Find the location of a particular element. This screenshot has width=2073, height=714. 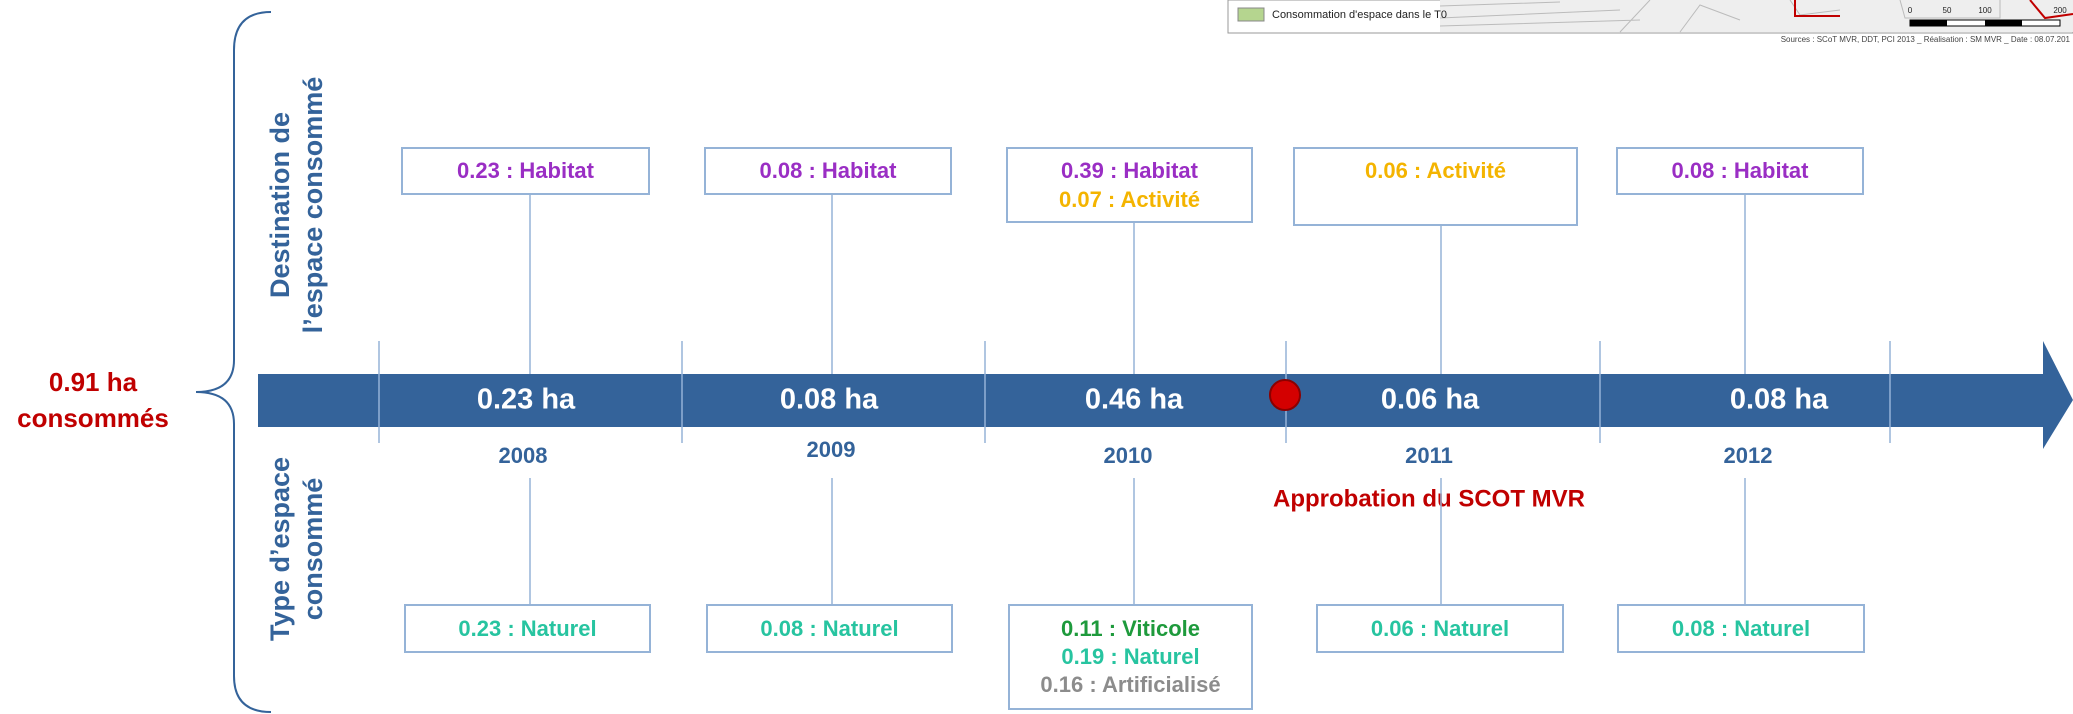

timeline-arrow is located at coordinates (1165, 395).